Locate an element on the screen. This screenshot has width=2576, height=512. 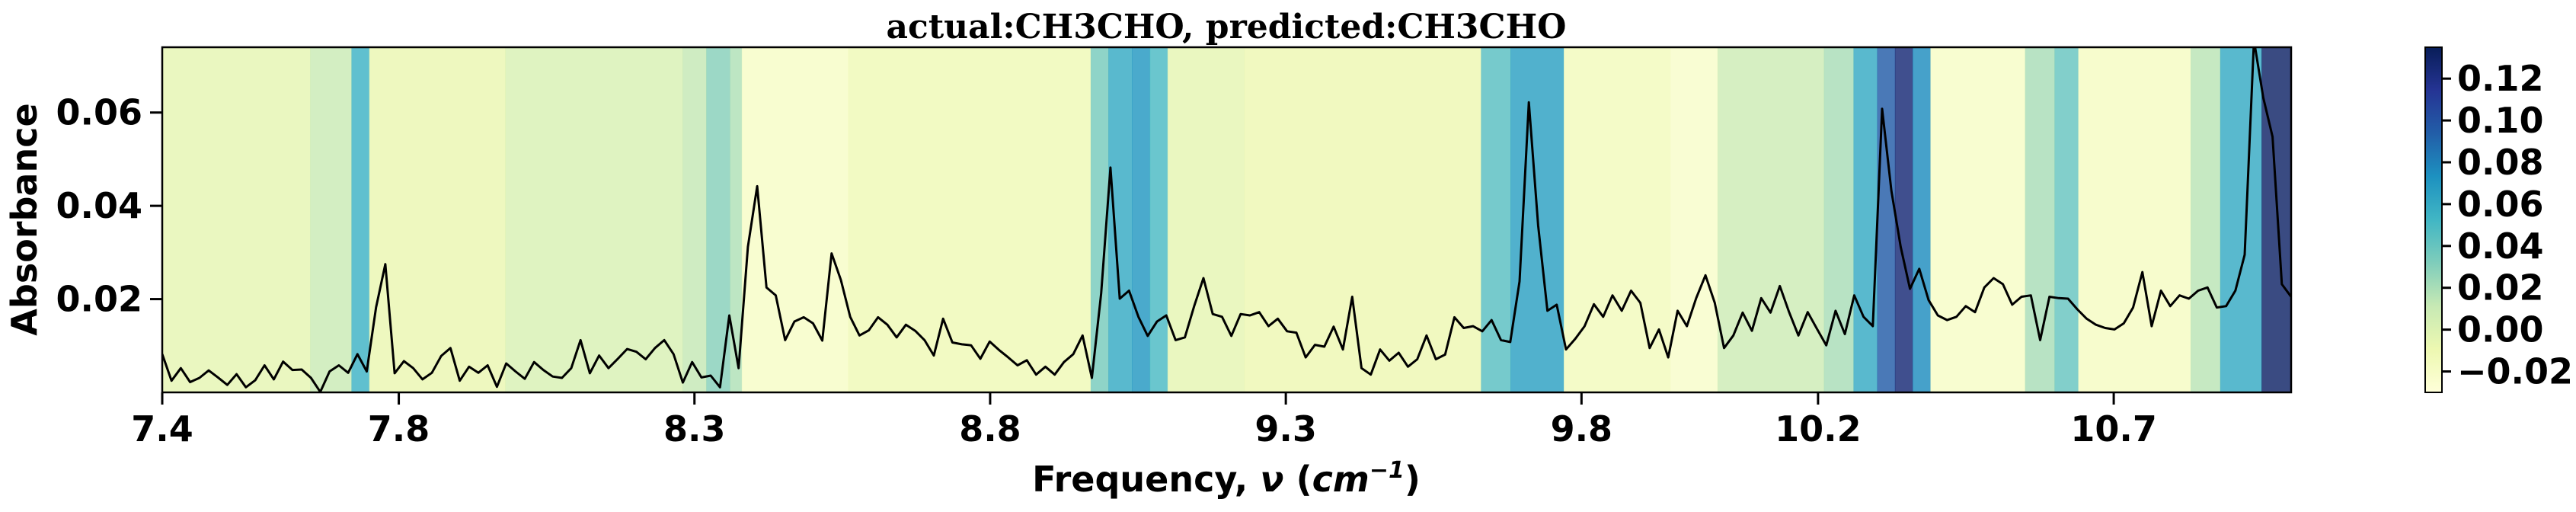
x-tick-label: 7.8 is located at coordinates (399, 429).